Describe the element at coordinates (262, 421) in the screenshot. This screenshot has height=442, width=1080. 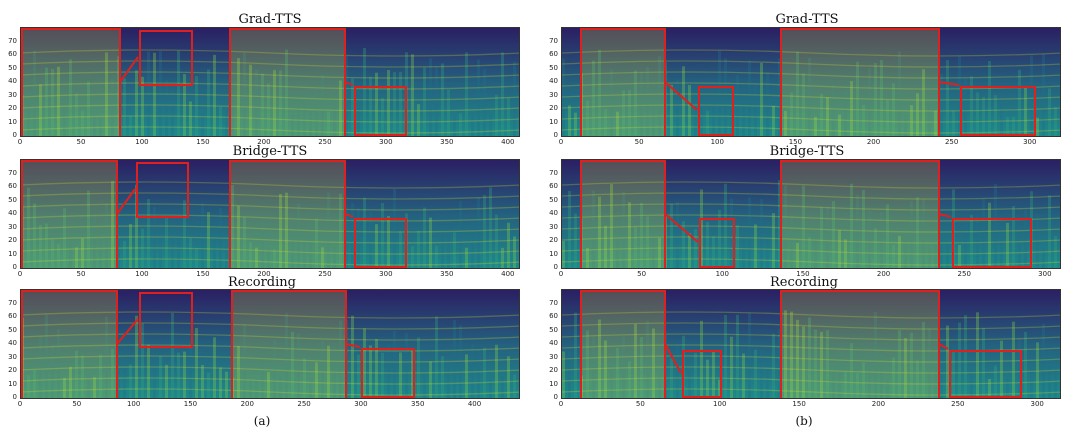
I see `subfigure-caption: (a)` at that location.